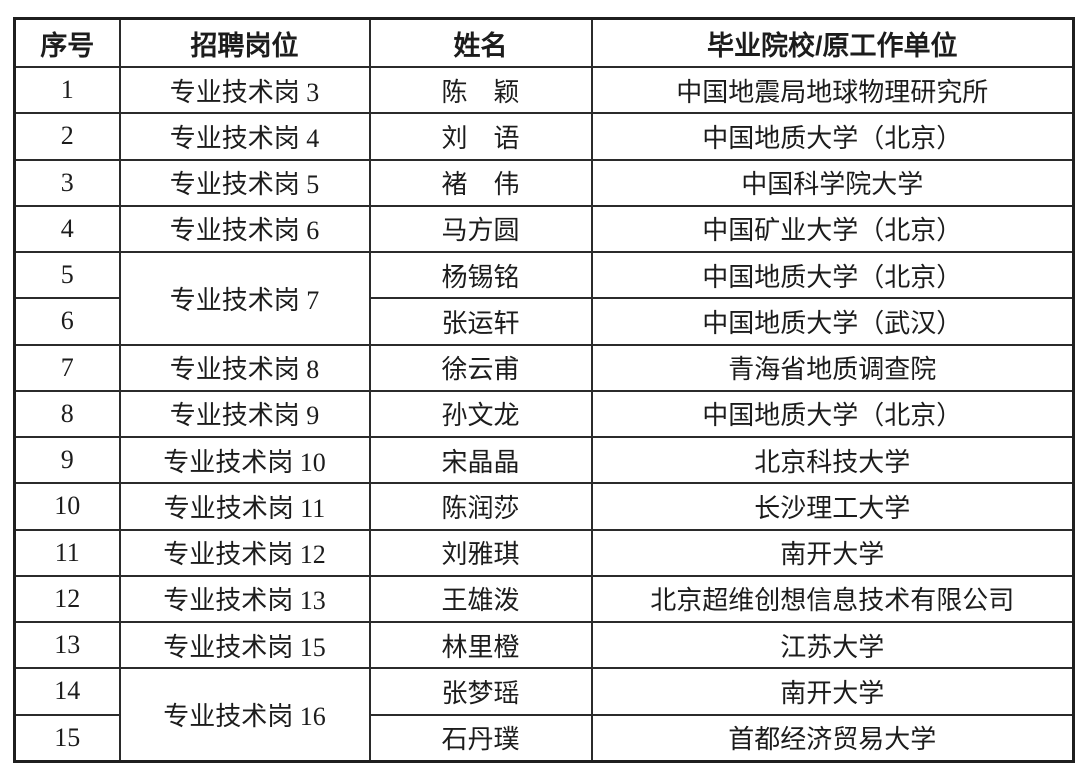 The width and height of the screenshot is (1084, 773). I want to click on cell-position: 专业技术岗 9, so click(244, 414).